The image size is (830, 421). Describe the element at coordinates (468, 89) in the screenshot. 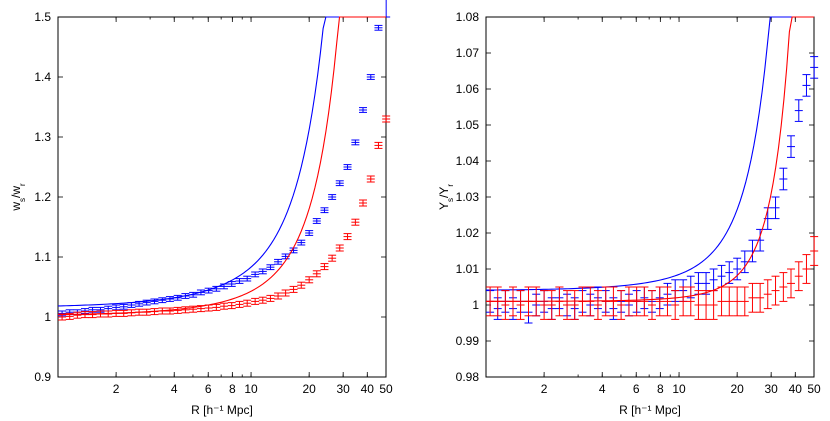

I see `y-tick-label: 1.06` at that location.